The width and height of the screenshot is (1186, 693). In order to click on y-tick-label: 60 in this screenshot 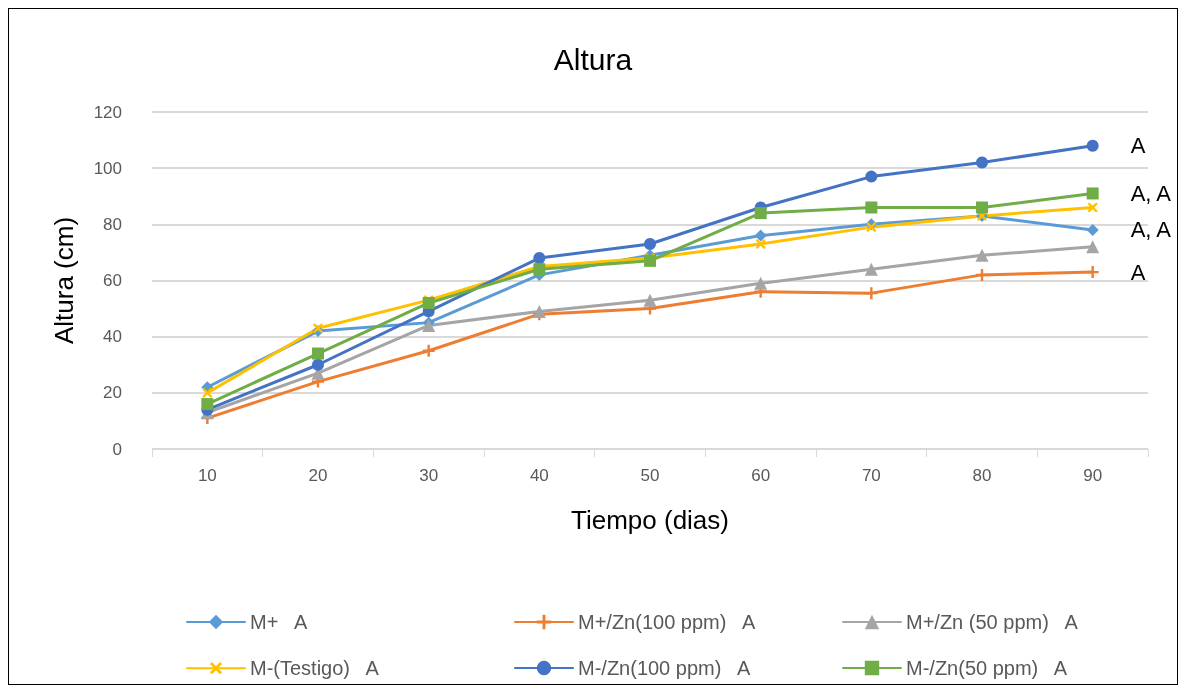, I will do `click(112, 280)`.